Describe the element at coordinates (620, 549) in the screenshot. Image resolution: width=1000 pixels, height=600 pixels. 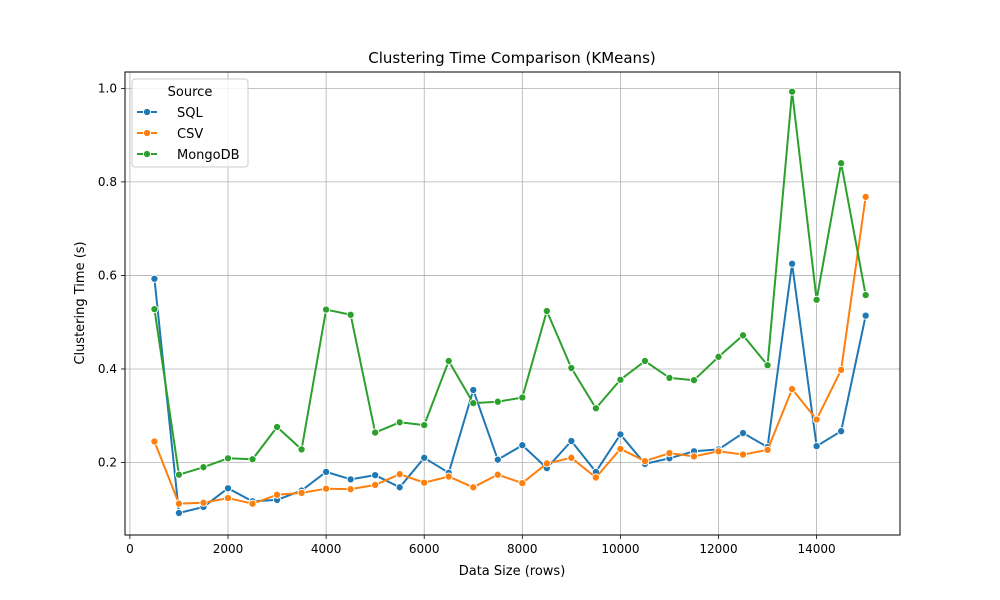
I see `x-tick-label: 10000` at that location.